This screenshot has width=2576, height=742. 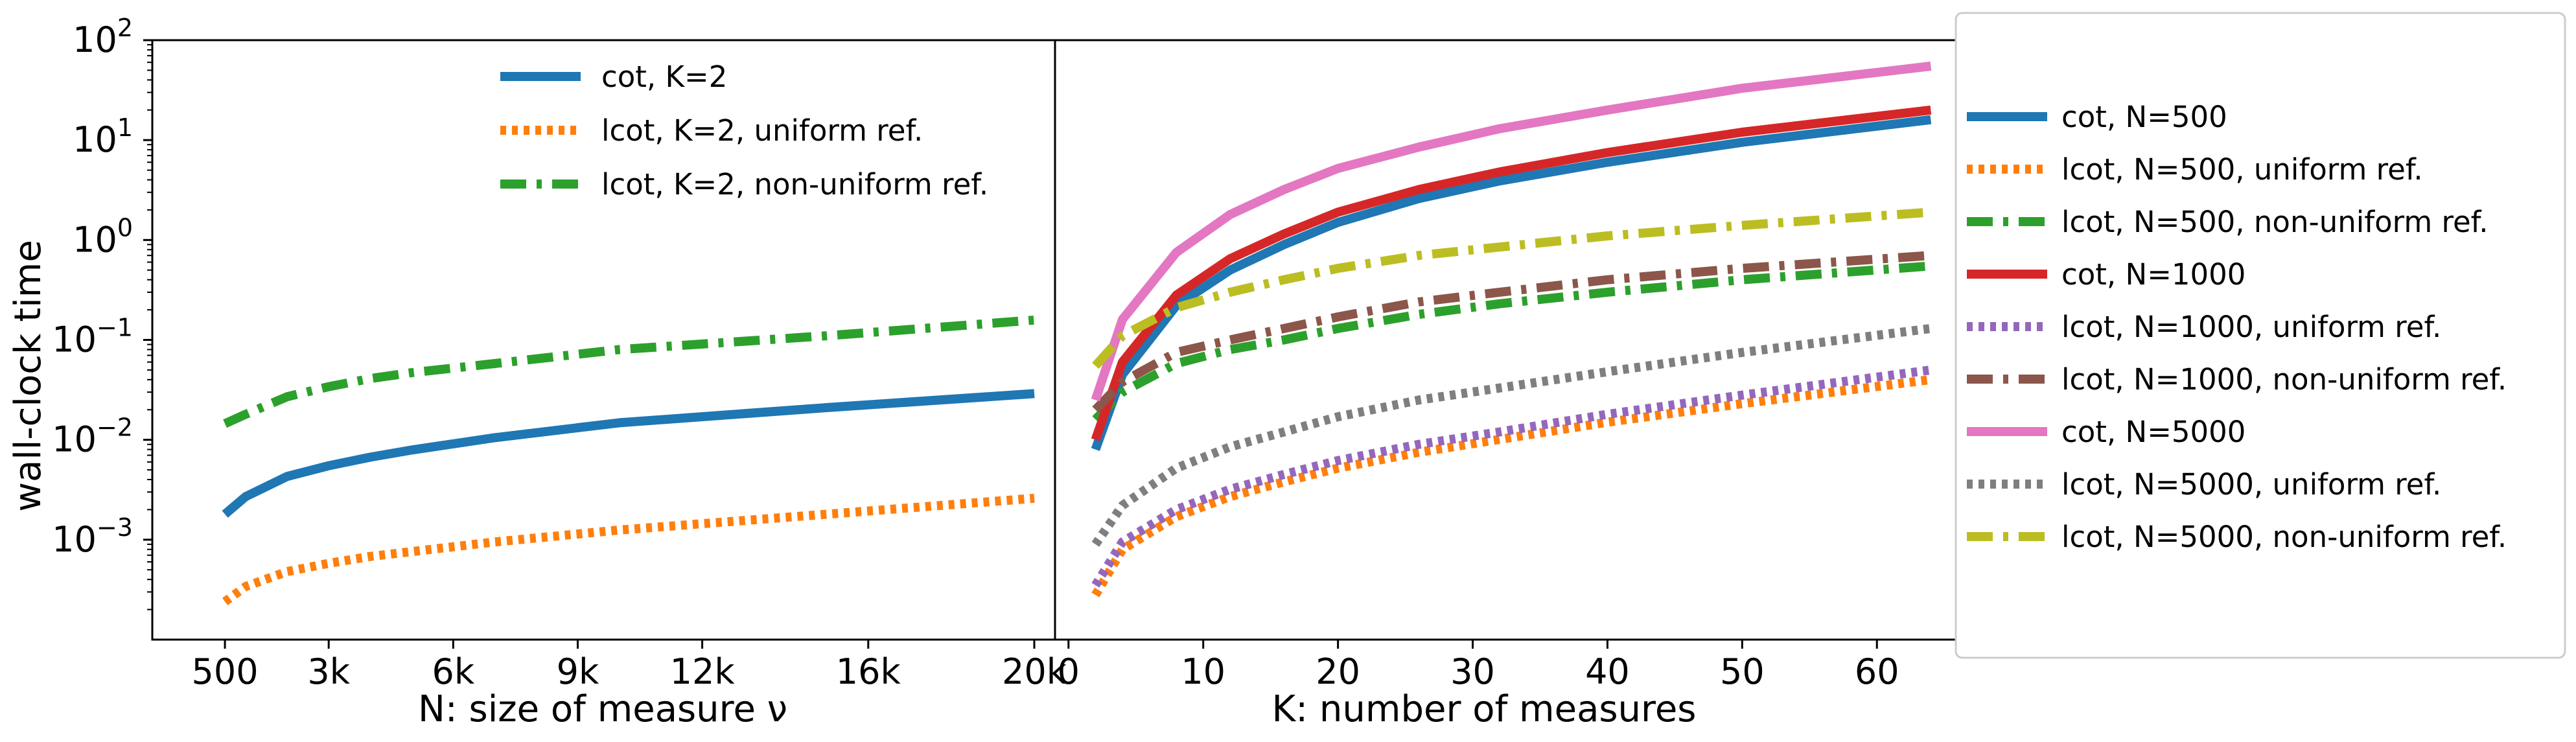 What do you see at coordinates (1035, 671) in the screenshot?
I see `x-tick-label: 20k` at bounding box center [1035, 671].